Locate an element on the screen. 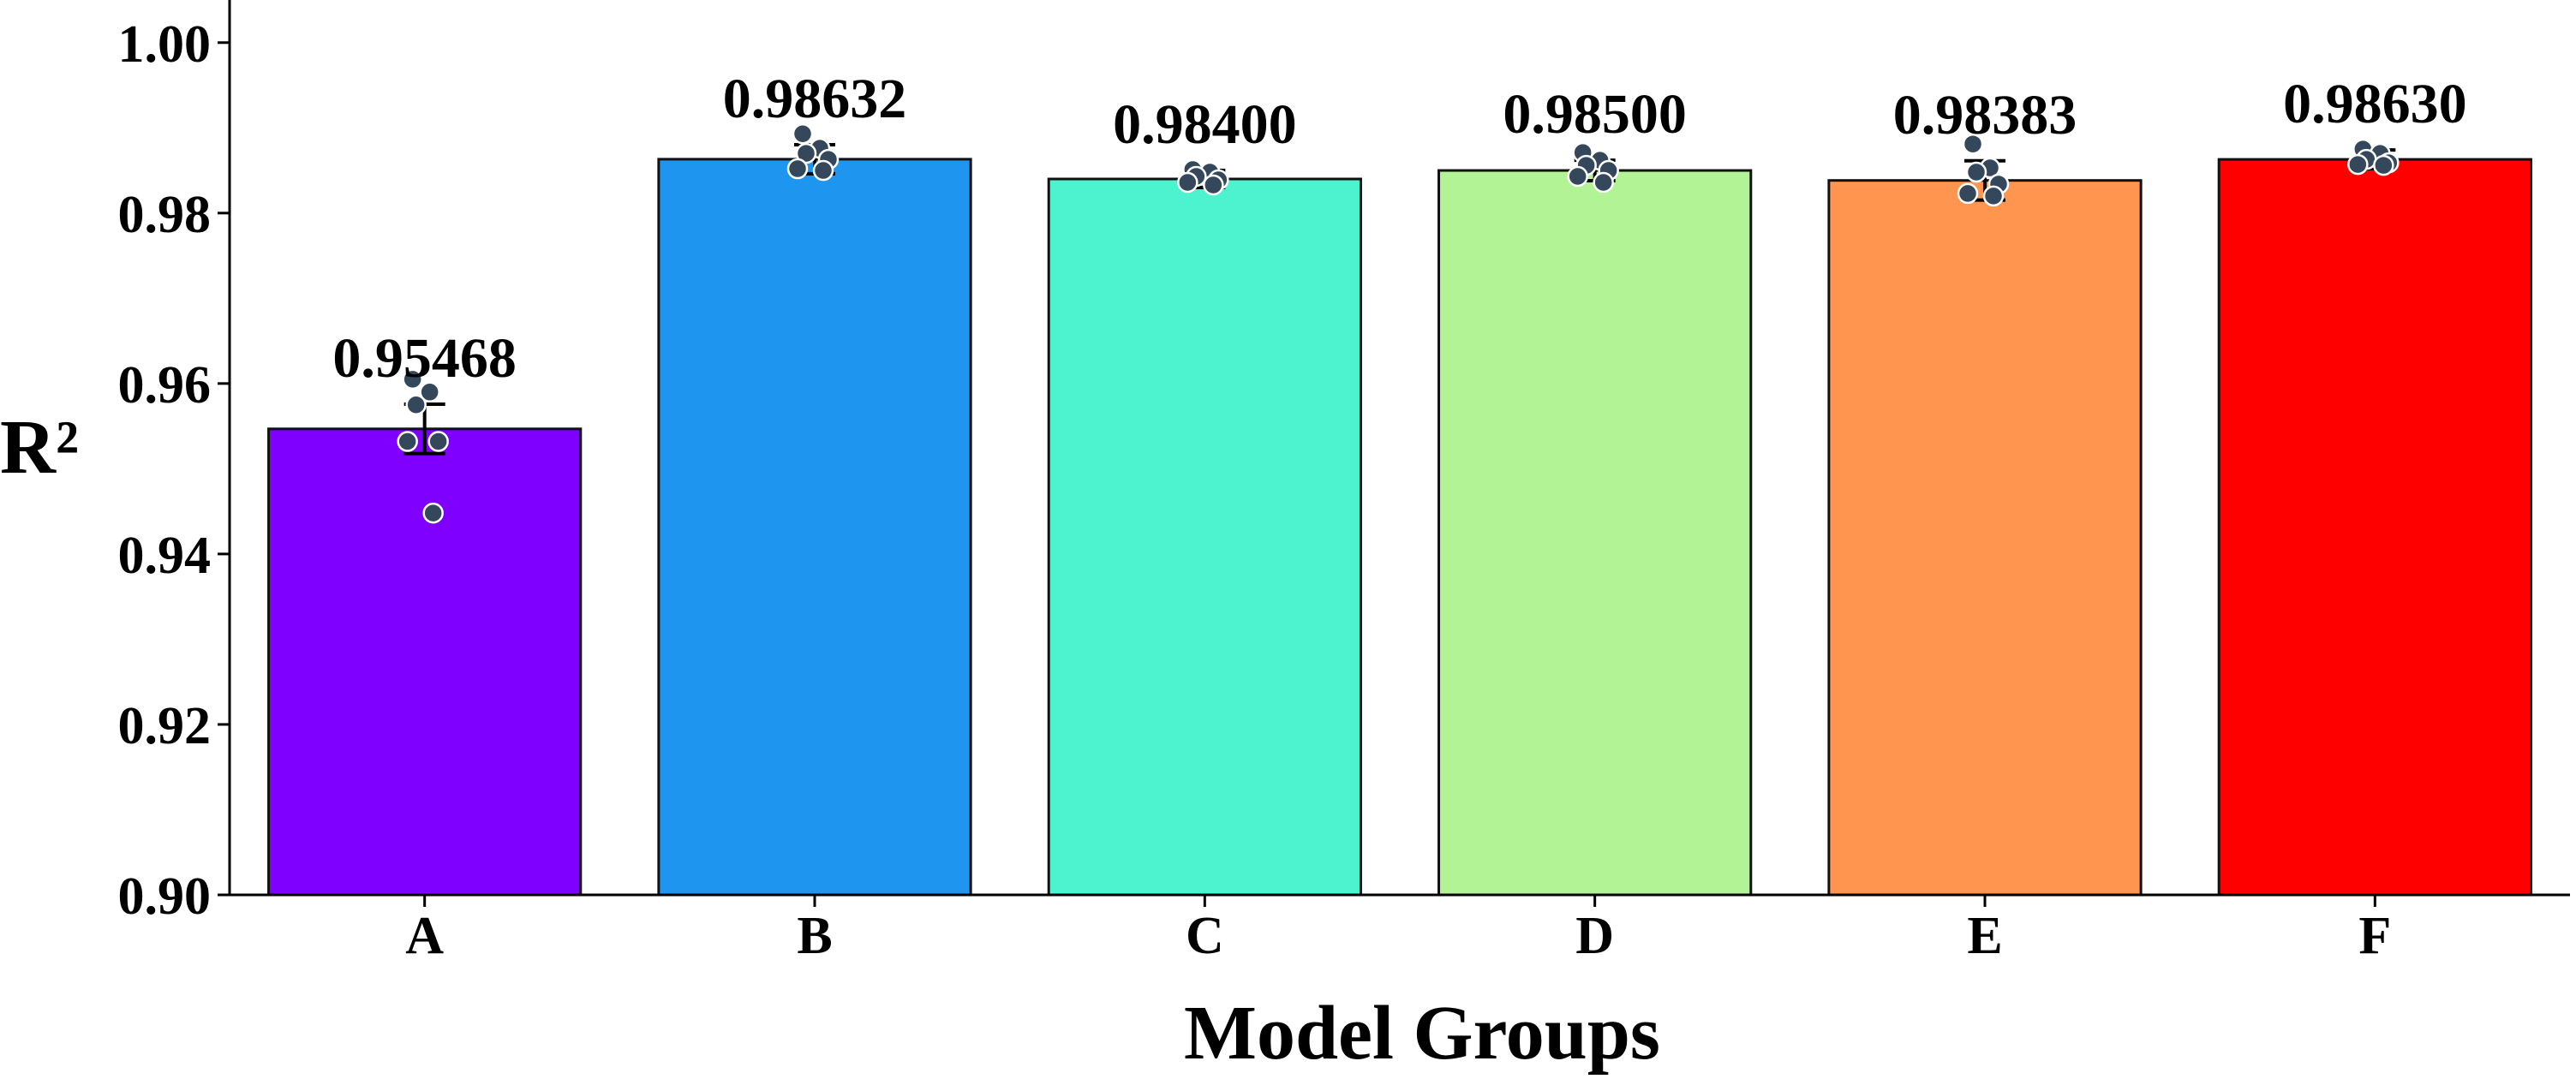  value-label-f: 0.98630 is located at coordinates (2375, 104).